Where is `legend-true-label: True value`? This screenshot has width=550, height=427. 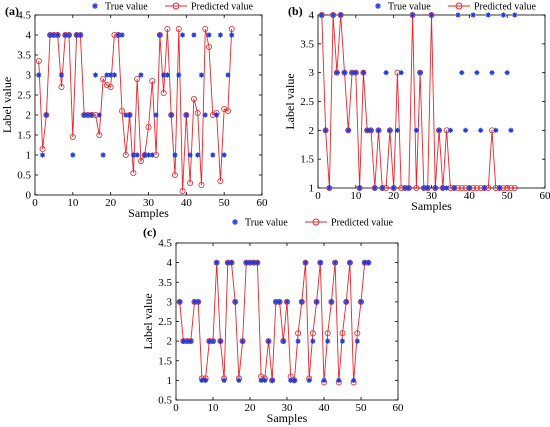
legend-true-label: True value is located at coordinates (409, 7).